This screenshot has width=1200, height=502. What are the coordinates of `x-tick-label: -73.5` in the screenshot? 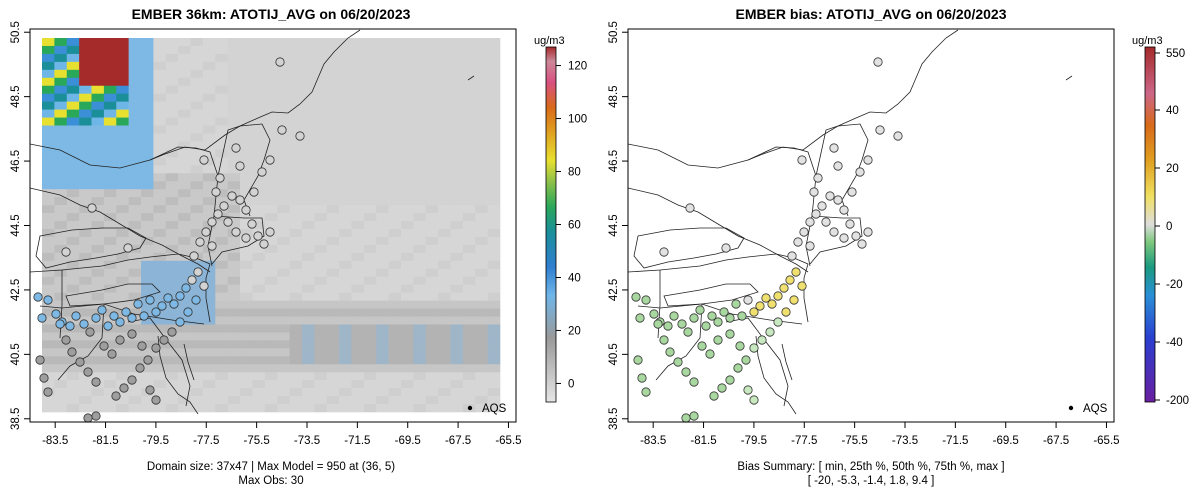 It's located at (307, 441).